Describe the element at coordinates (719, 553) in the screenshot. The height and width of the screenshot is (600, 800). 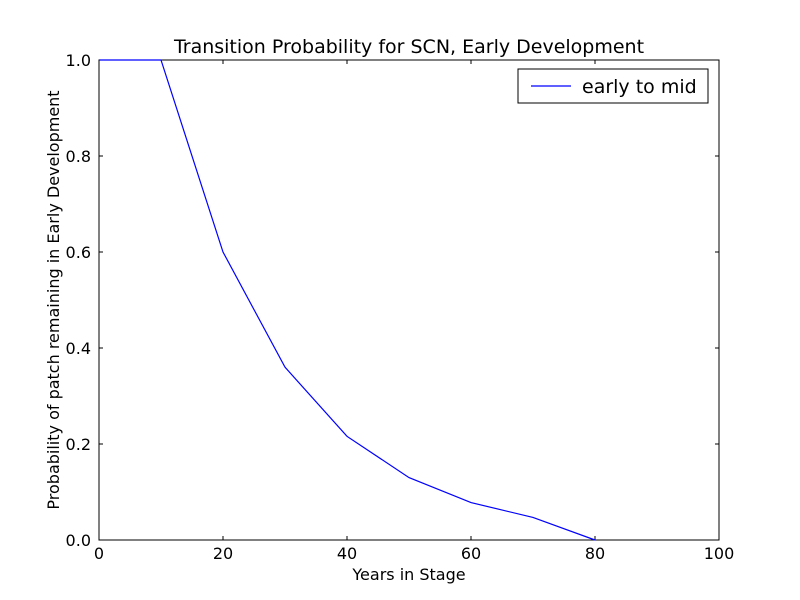
I see `x-tick-label: 100` at that location.